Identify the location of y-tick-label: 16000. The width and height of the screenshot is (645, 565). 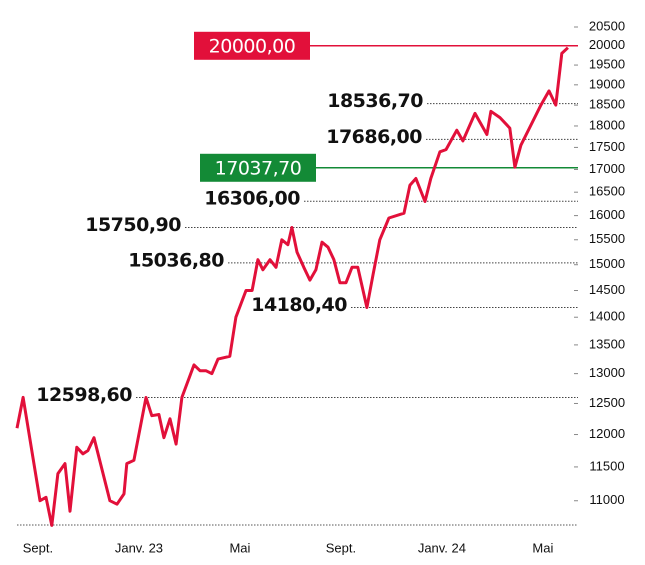
(607, 214).